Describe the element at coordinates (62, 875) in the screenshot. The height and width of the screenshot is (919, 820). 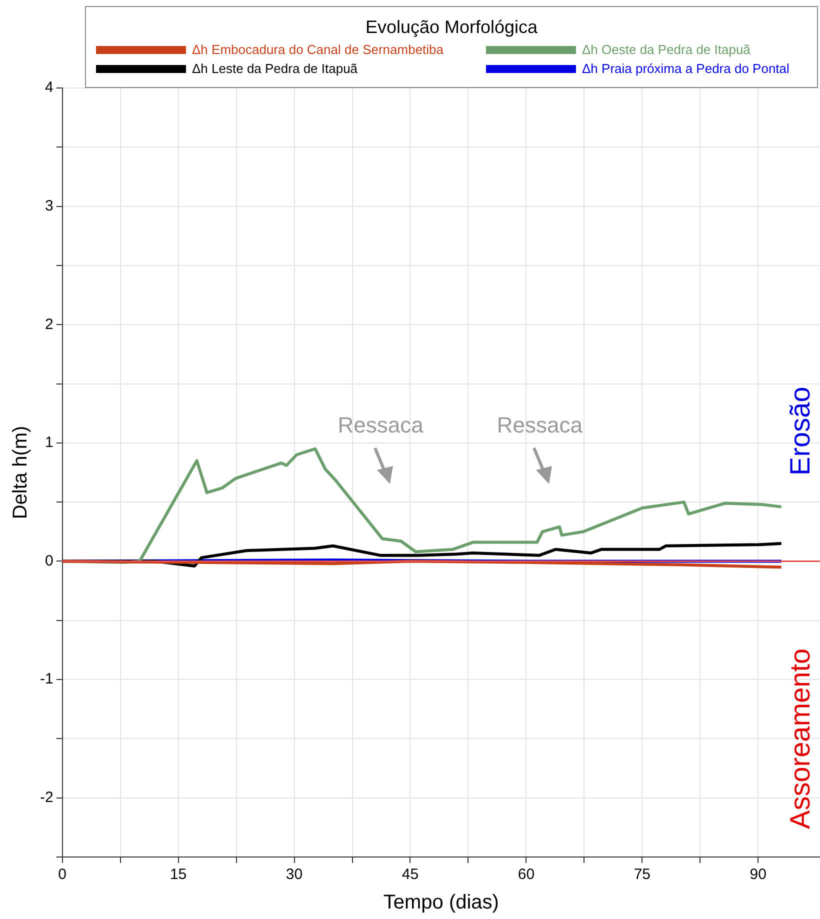
I see `x-tick-label: 0` at that location.